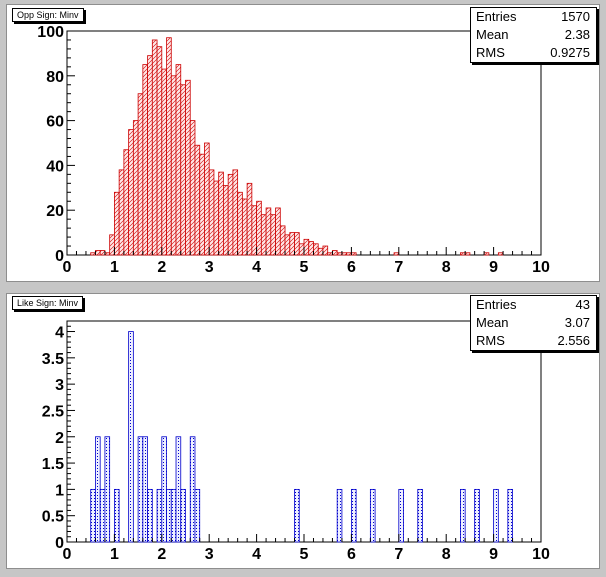 The image size is (606, 577). What do you see at coordinates (161, 267) in the screenshot?
I see `x-tick-label: 2` at bounding box center [161, 267].